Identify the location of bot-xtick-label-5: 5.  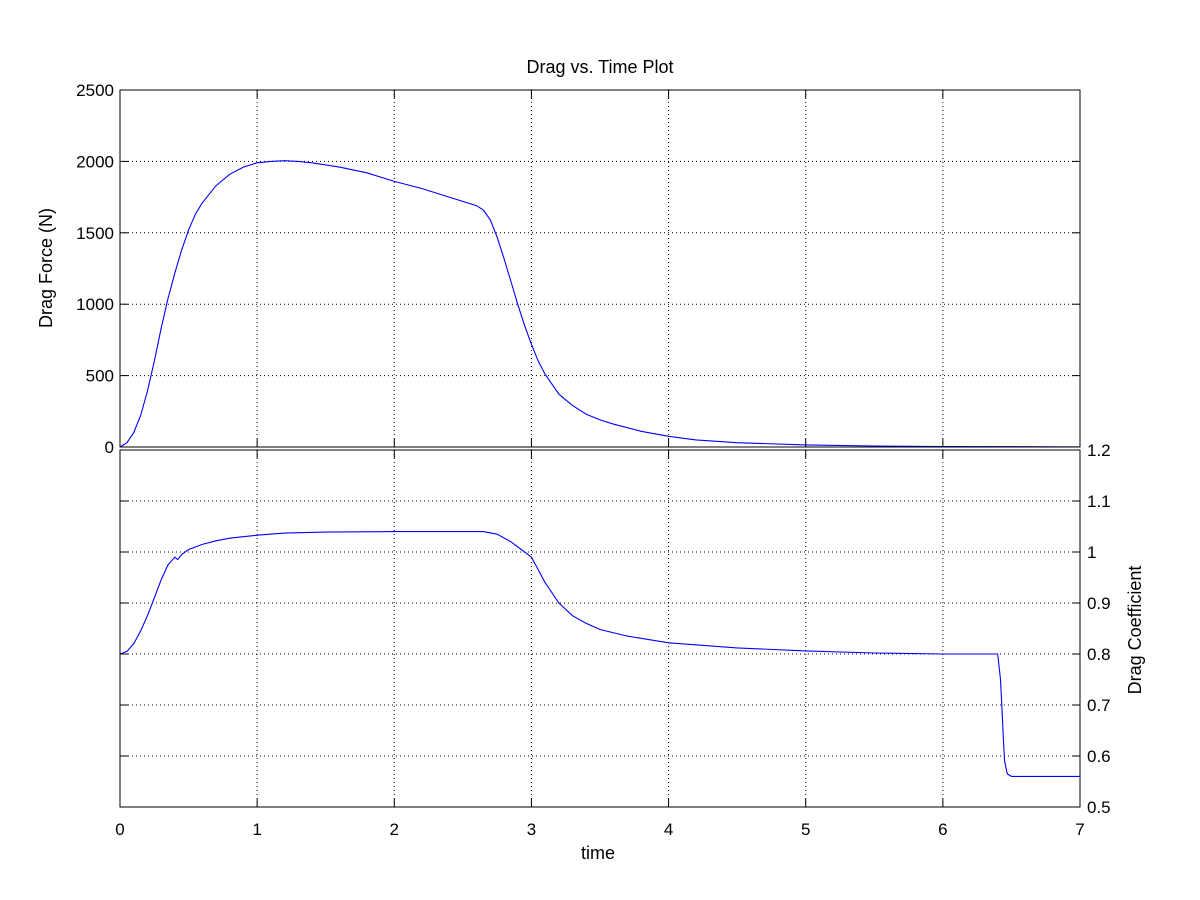
(805, 829).